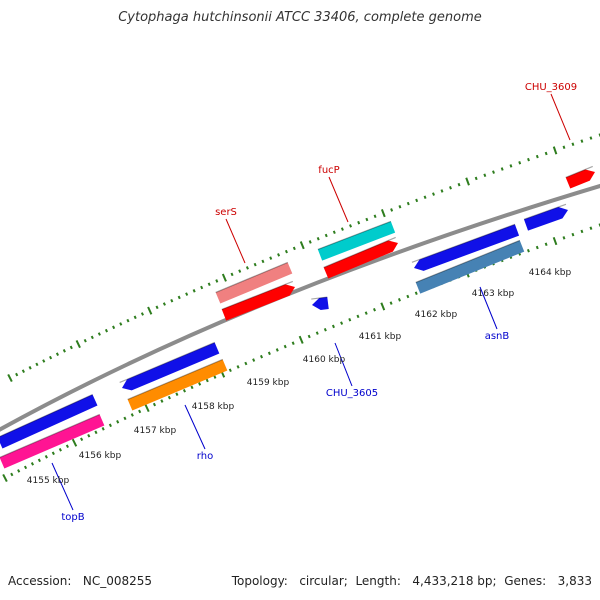 The width and height of the screenshot is (600, 600). I want to click on length-value: 4,433,218 bp, so click(452, 581).